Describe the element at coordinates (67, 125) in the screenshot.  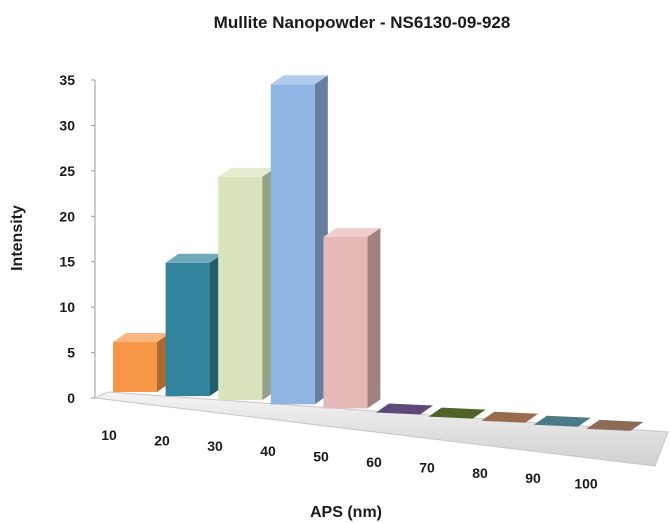
I see `y-tick-label: 30` at that location.